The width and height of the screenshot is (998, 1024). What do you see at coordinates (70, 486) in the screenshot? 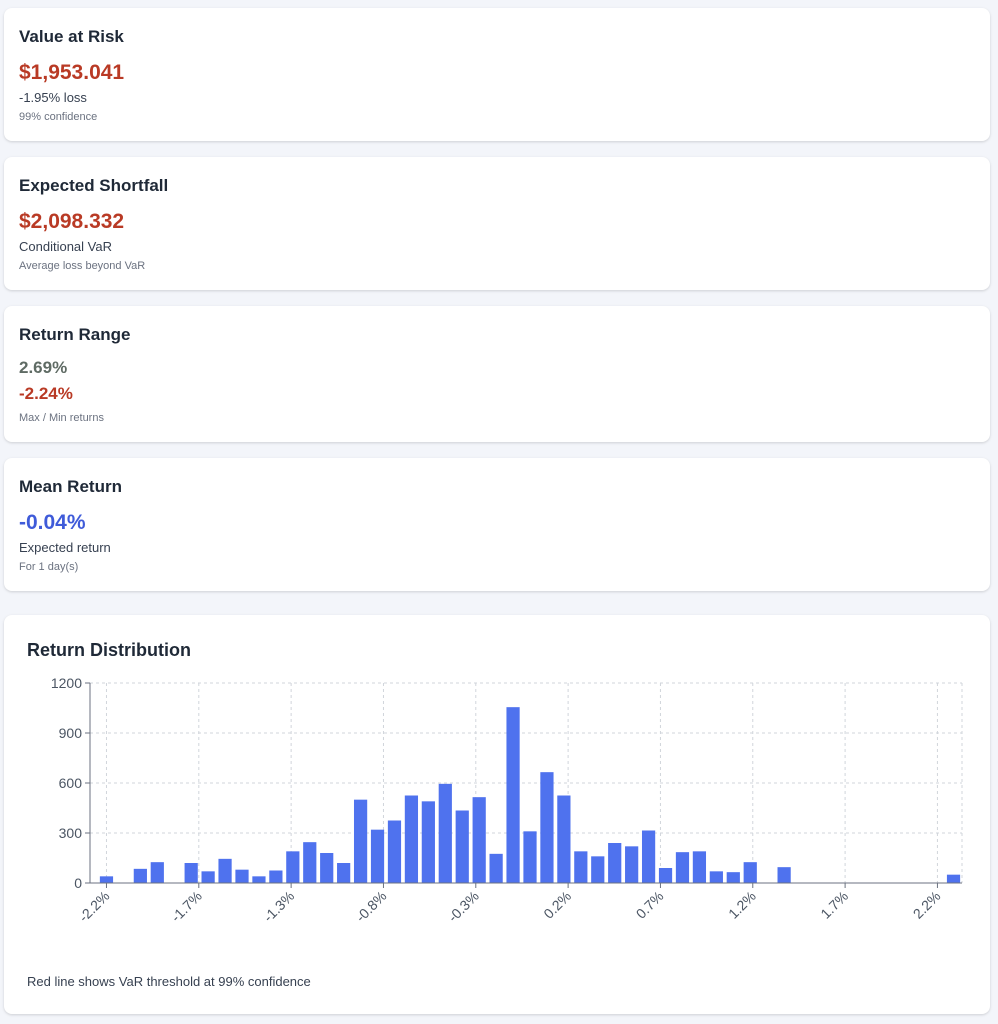
I see `mean-title: Mean Return` at bounding box center [70, 486].